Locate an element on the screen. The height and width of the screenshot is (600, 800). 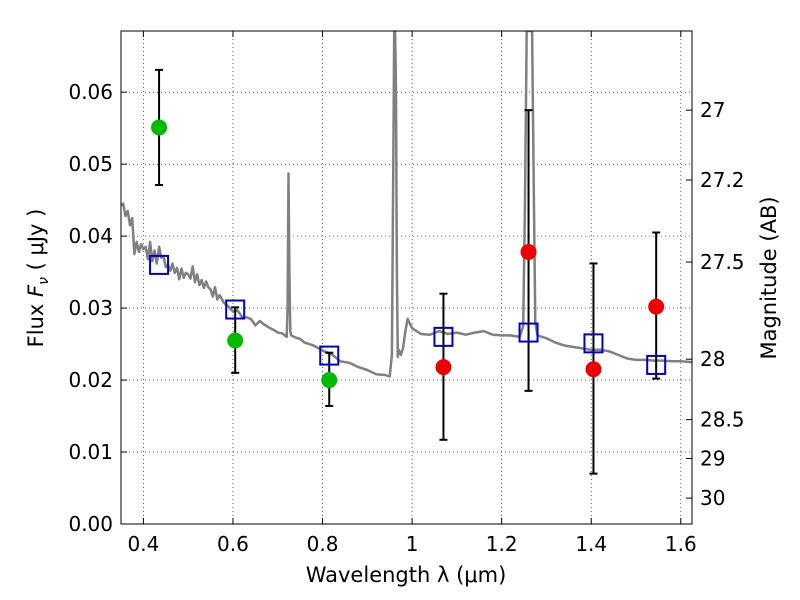
y-axis-label: Flux Fν ( μJy ) is located at coordinates (38, 278).